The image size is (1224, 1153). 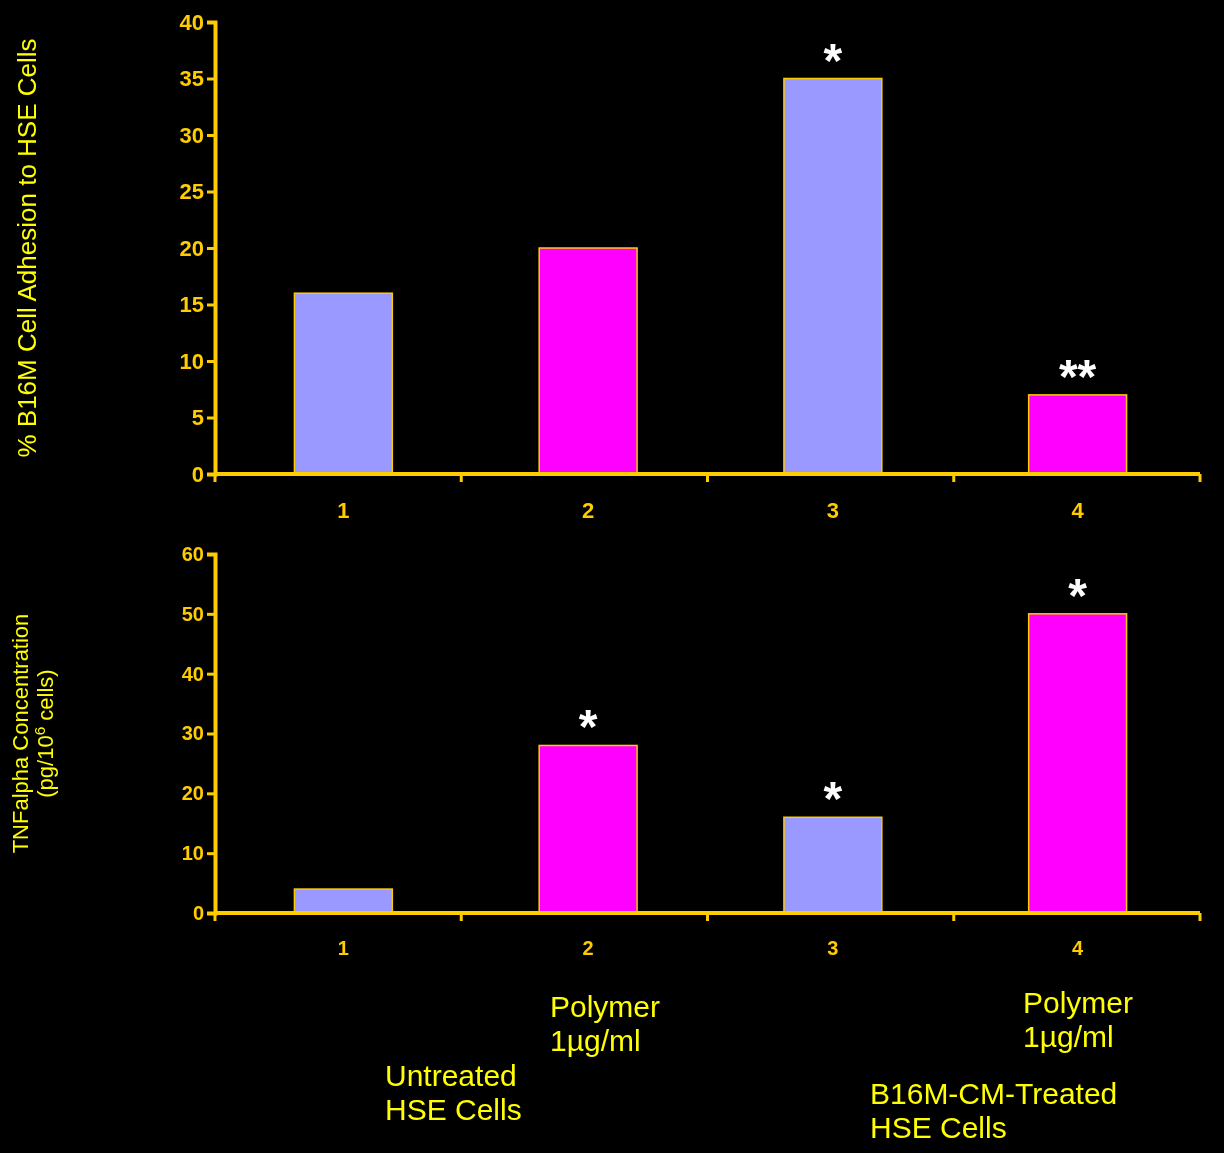 I want to click on y-tick-label: 35, so click(x=191, y=79).